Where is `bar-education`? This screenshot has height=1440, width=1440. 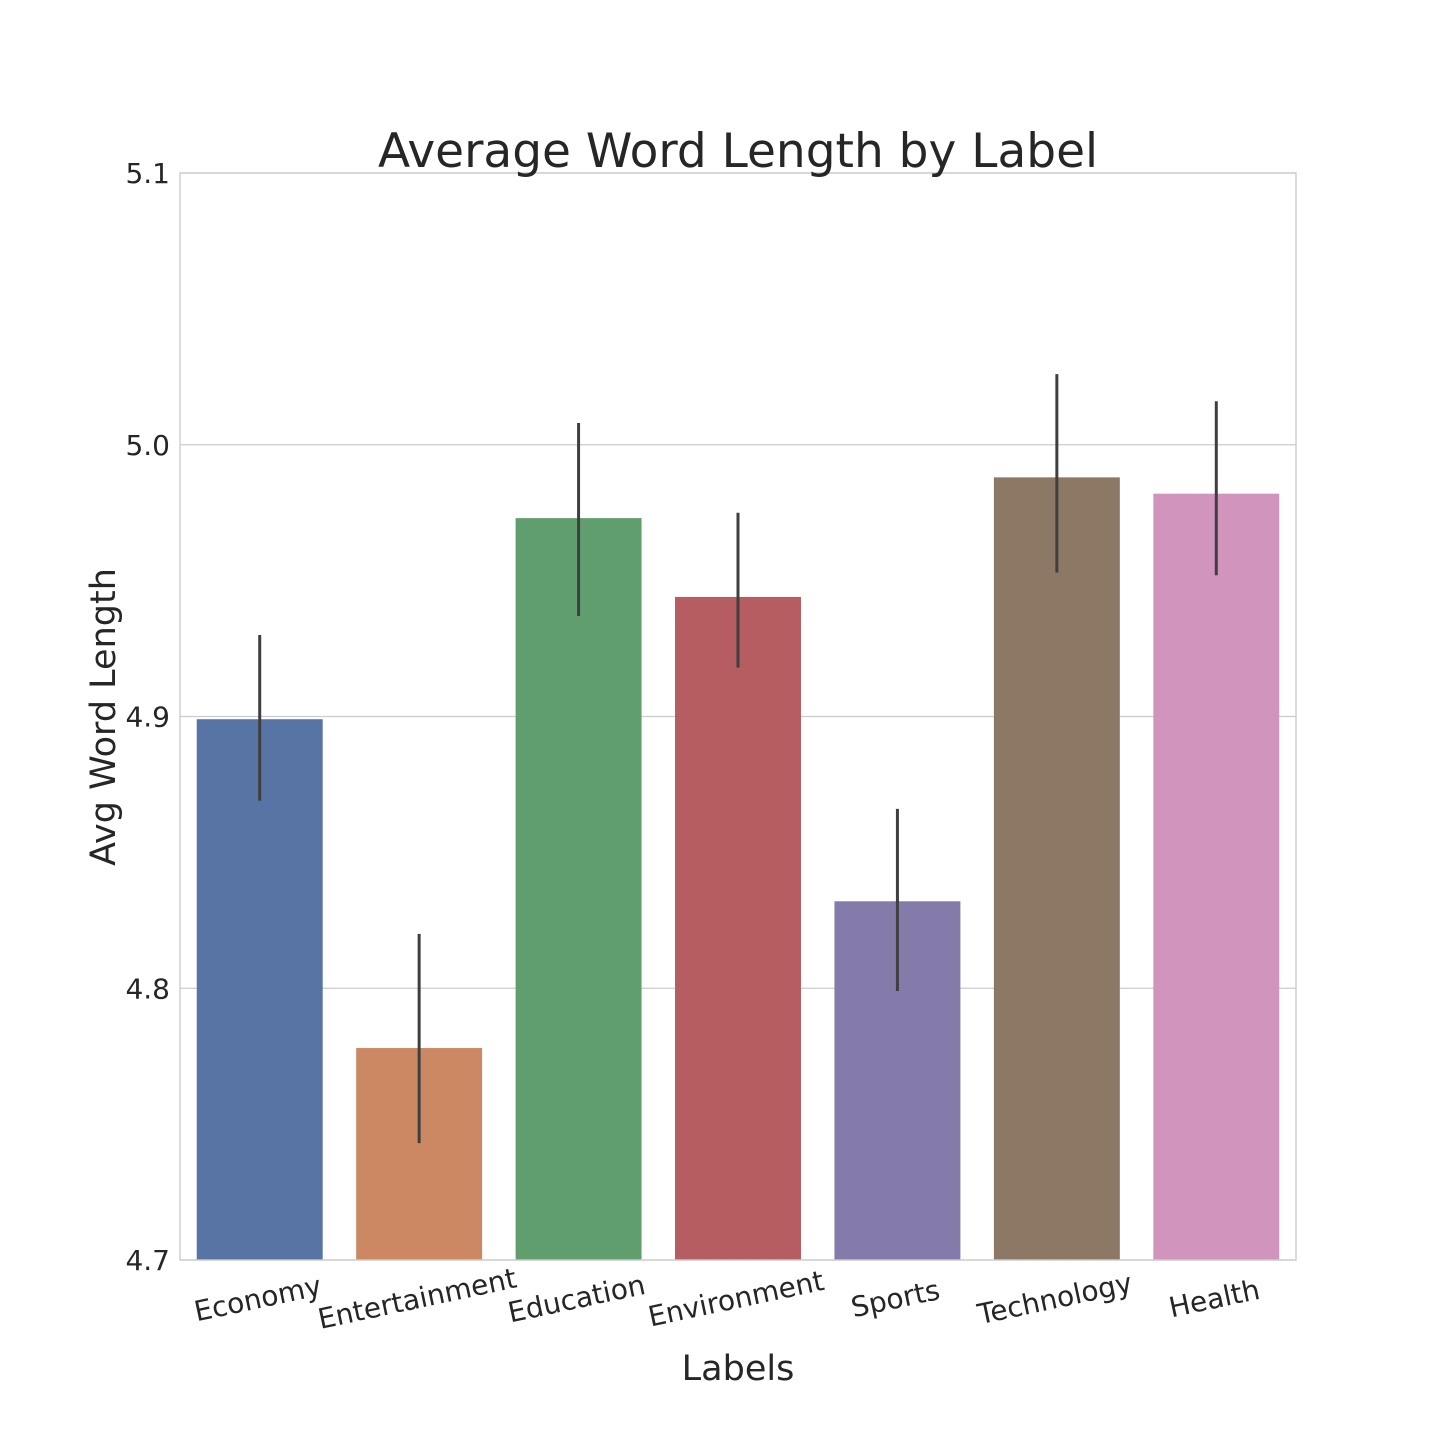
bar-education is located at coordinates (578, 889).